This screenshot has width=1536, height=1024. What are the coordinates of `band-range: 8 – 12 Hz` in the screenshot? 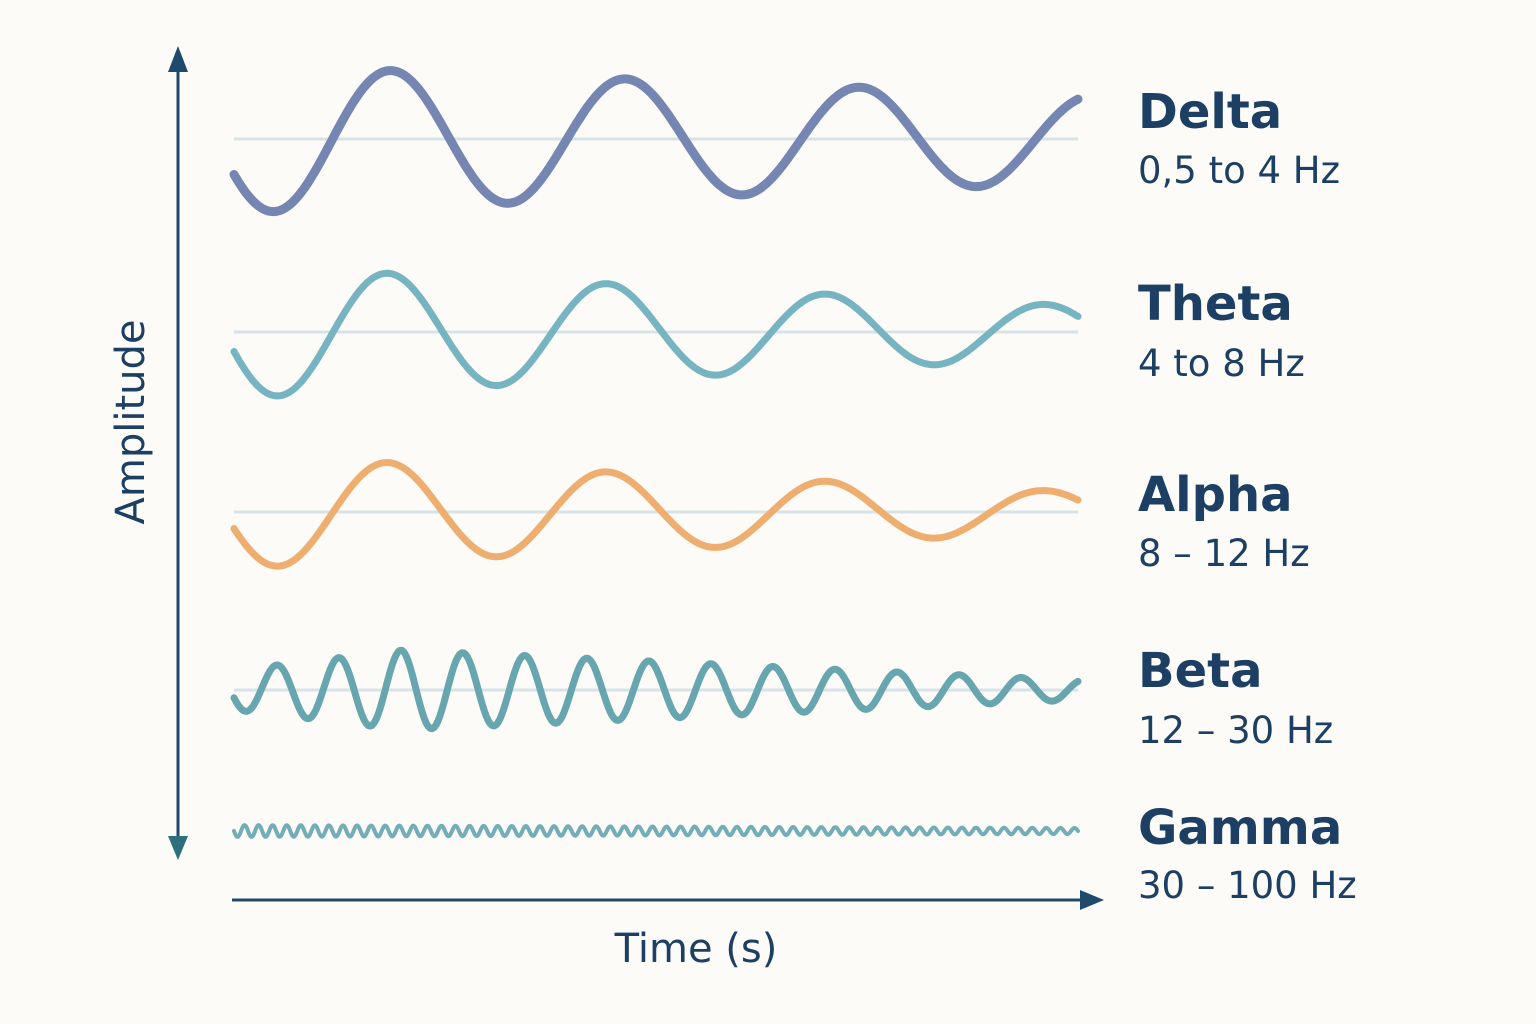 It's located at (1224, 553).